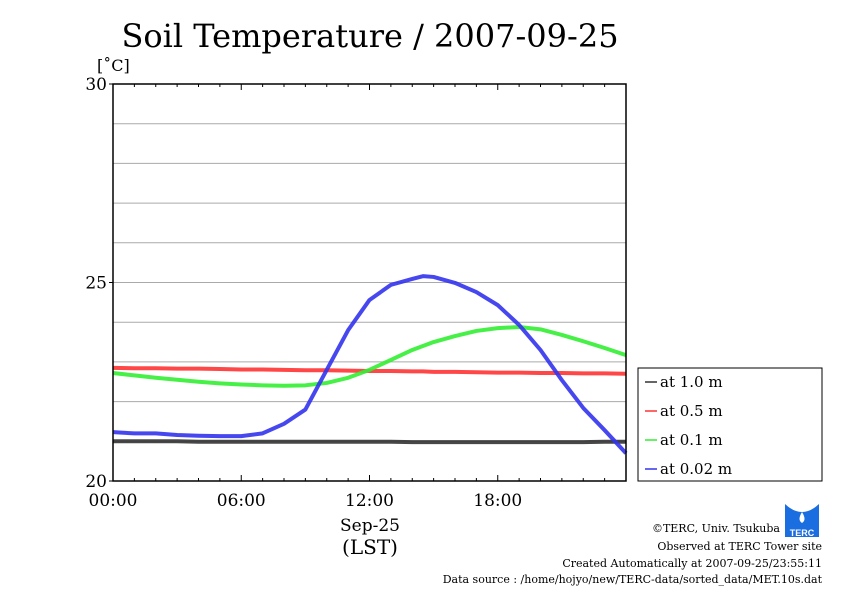  What do you see at coordinates (241, 501) in the screenshot?
I see `x-tick-label: 06:00` at bounding box center [241, 501].